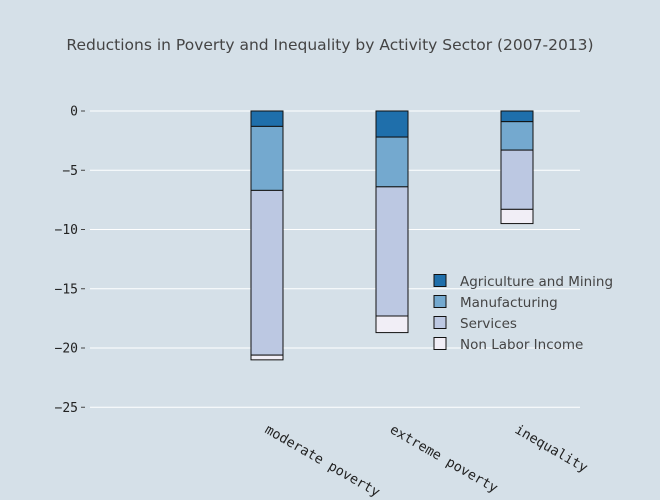 This screenshot has height=500, width=660. Describe the element at coordinates (521, 345) in the screenshot. I see `legend-label: Non Labor Income` at that location.